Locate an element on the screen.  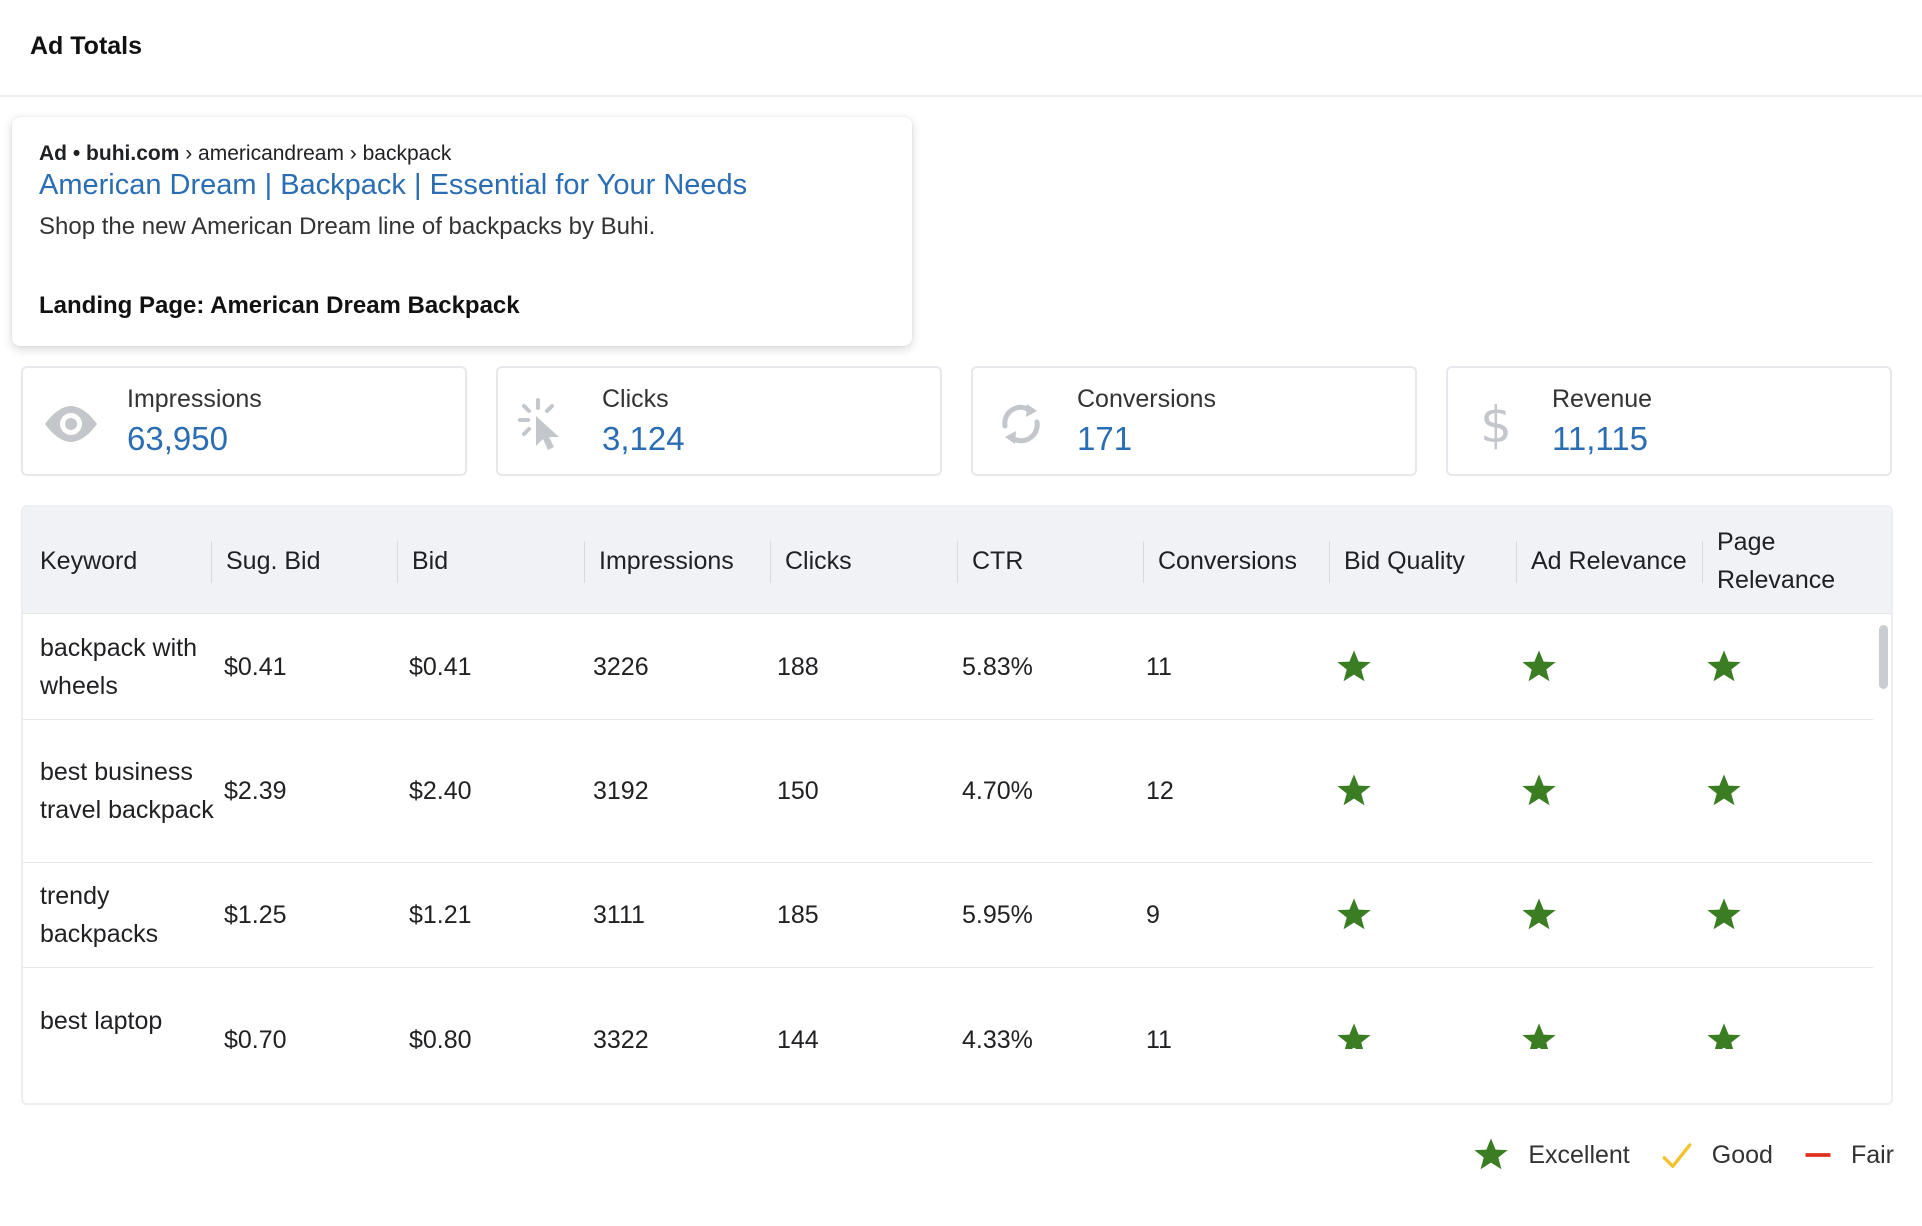
cell-ctr: 4.33% is located at coordinates (997, 1037).